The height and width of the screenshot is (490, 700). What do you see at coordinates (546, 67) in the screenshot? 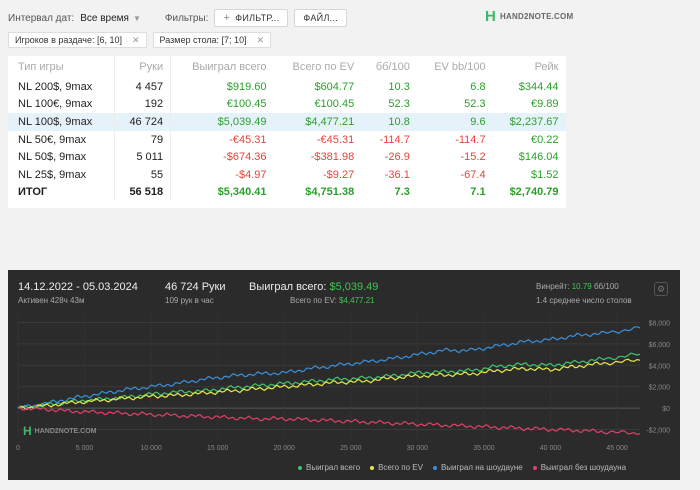
I see `col-rake: Рейк` at bounding box center [546, 67].